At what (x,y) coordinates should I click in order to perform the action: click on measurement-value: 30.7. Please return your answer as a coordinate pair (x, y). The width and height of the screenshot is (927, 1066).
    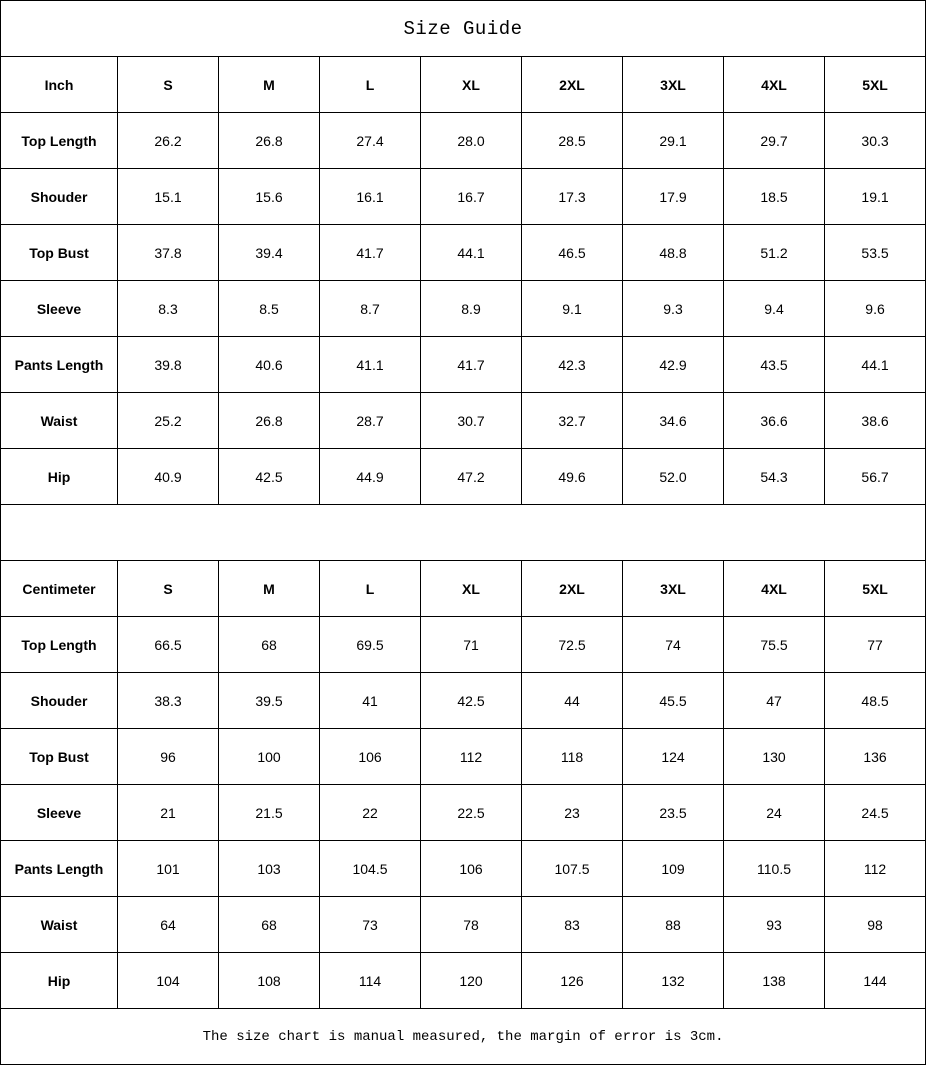
    Looking at the image, I should click on (471, 420).